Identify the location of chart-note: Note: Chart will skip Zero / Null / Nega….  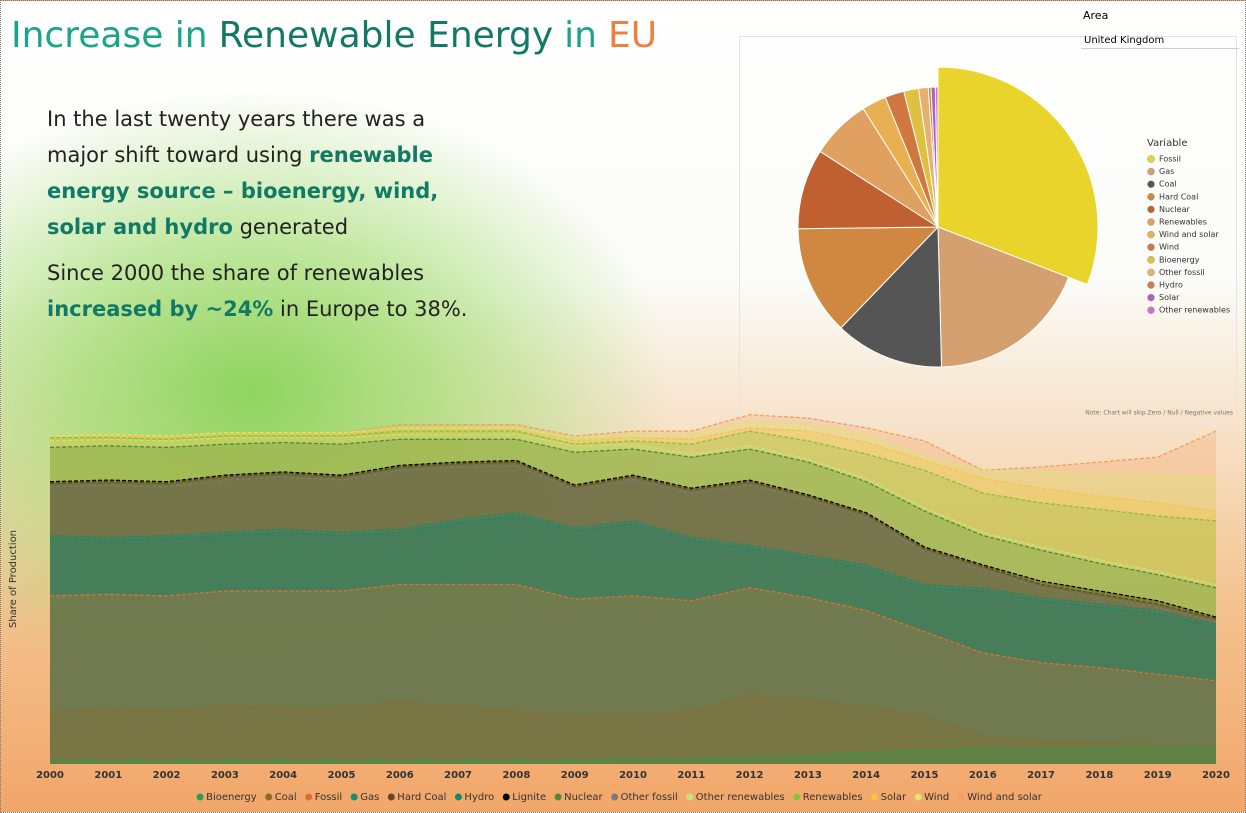
(1159, 413).